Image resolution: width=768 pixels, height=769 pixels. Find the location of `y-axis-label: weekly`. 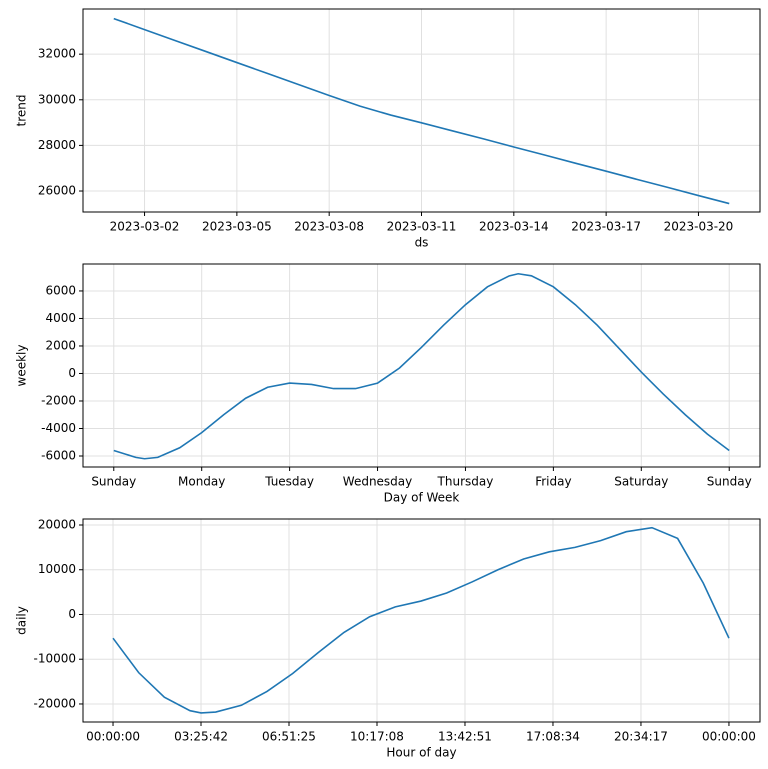

y-axis-label: weekly is located at coordinates (22, 366).